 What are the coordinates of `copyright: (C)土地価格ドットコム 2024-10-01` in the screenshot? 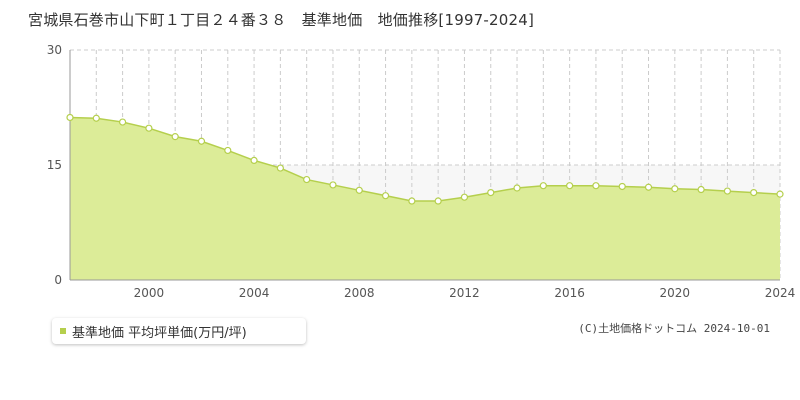 It's located at (674, 328).